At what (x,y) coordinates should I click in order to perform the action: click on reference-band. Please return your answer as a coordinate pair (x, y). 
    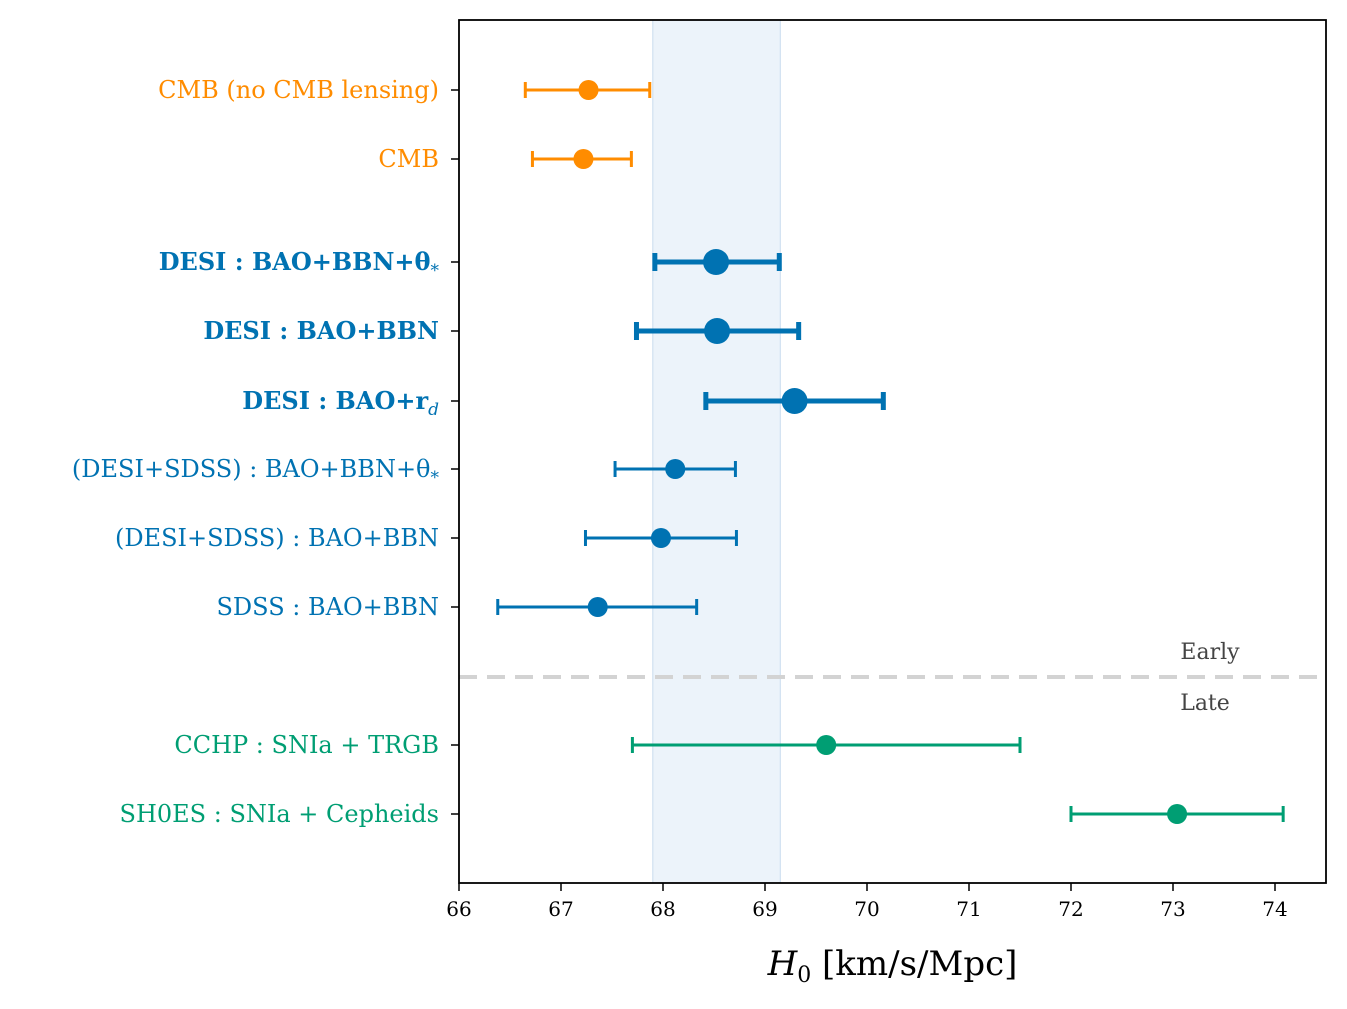
    Looking at the image, I should click on (716, 451).